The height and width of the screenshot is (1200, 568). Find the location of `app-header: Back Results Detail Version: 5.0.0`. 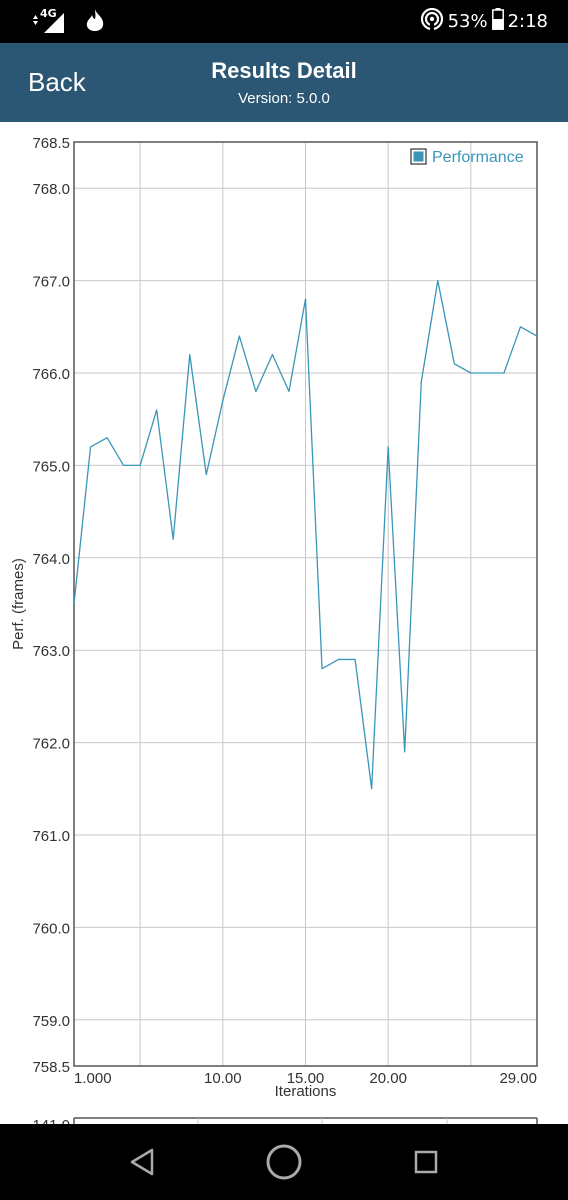

app-header: Back Results Detail Version: 5.0.0 is located at coordinates (284, 82).